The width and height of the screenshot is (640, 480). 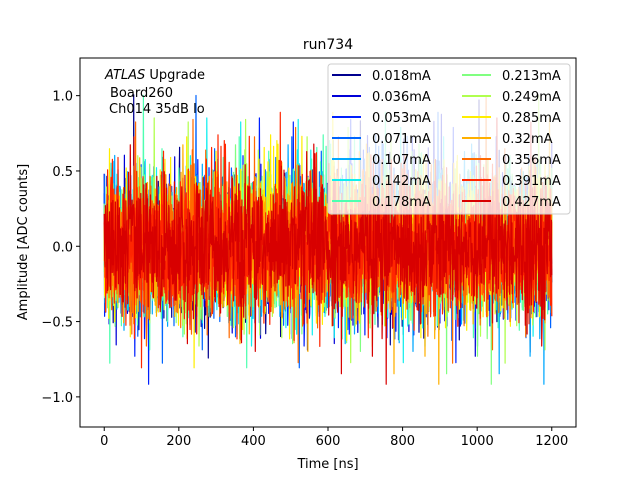 What do you see at coordinates (328, 441) in the screenshot?
I see `x-tick-label: 600` at bounding box center [328, 441].